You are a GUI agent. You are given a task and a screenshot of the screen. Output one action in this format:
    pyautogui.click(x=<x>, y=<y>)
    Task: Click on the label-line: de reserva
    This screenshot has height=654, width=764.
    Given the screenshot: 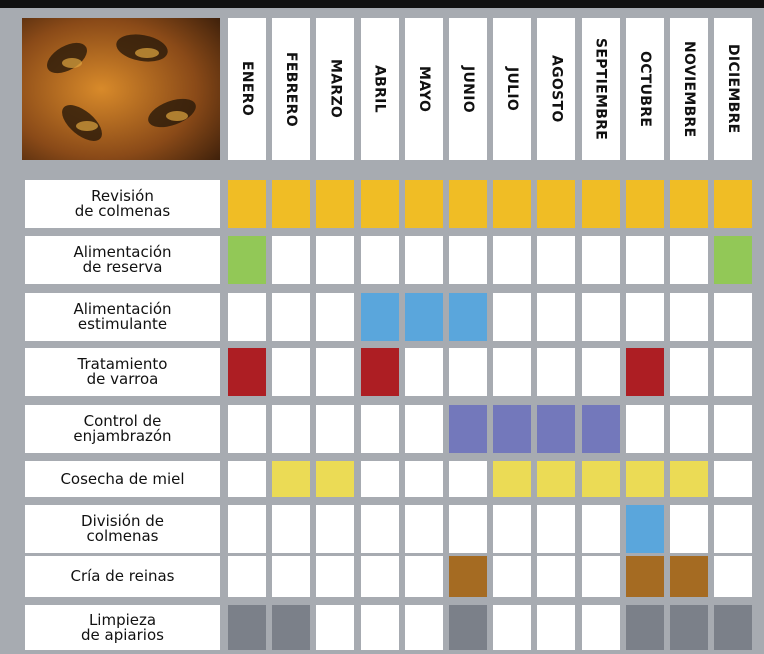 What is the action you would take?
    pyautogui.click(x=122, y=267)
    